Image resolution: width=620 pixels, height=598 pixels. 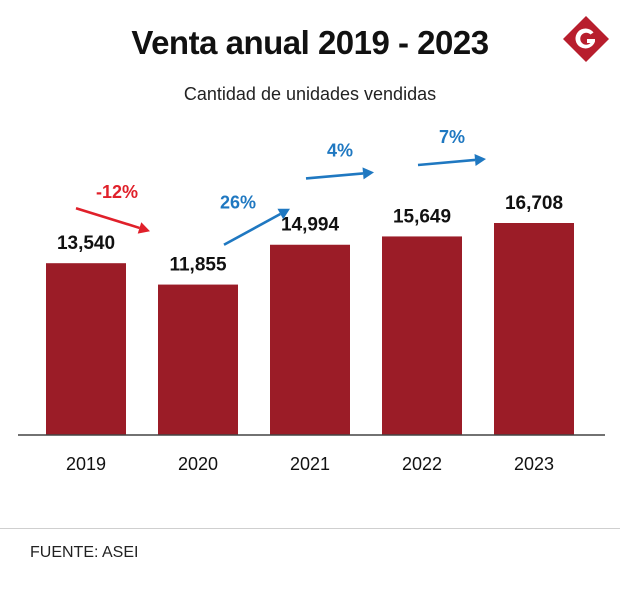 What do you see at coordinates (252, 229) in the screenshot?
I see `change-arrow-2020-2021` at bounding box center [252, 229].